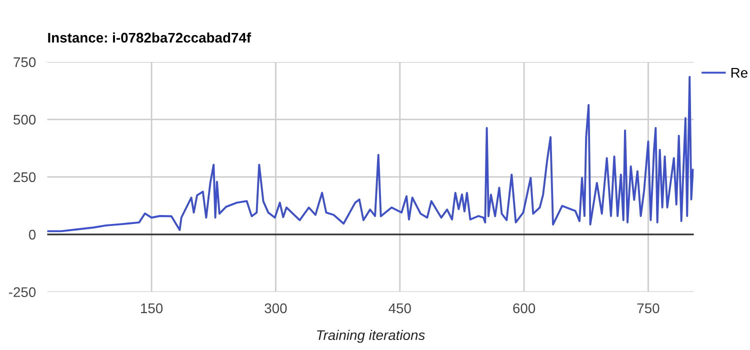 The height and width of the screenshot is (350, 750). Describe the element at coordinates (399, 308) in the screenshot. I see `x-tick-label: 450` at that location.